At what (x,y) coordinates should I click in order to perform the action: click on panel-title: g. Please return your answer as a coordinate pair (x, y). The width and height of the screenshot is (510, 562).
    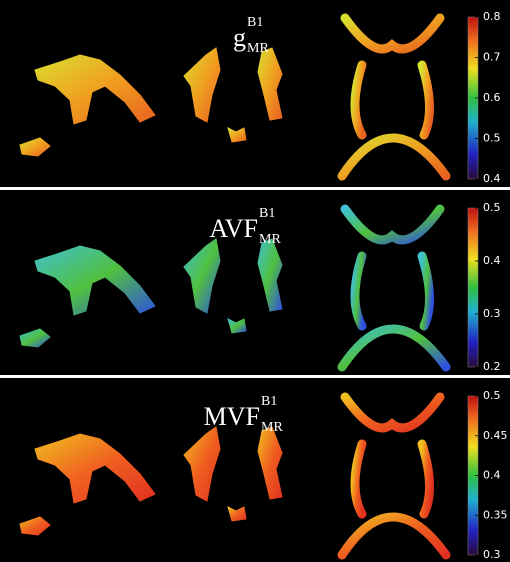
    Looking at the image, I should click on (239, 37).